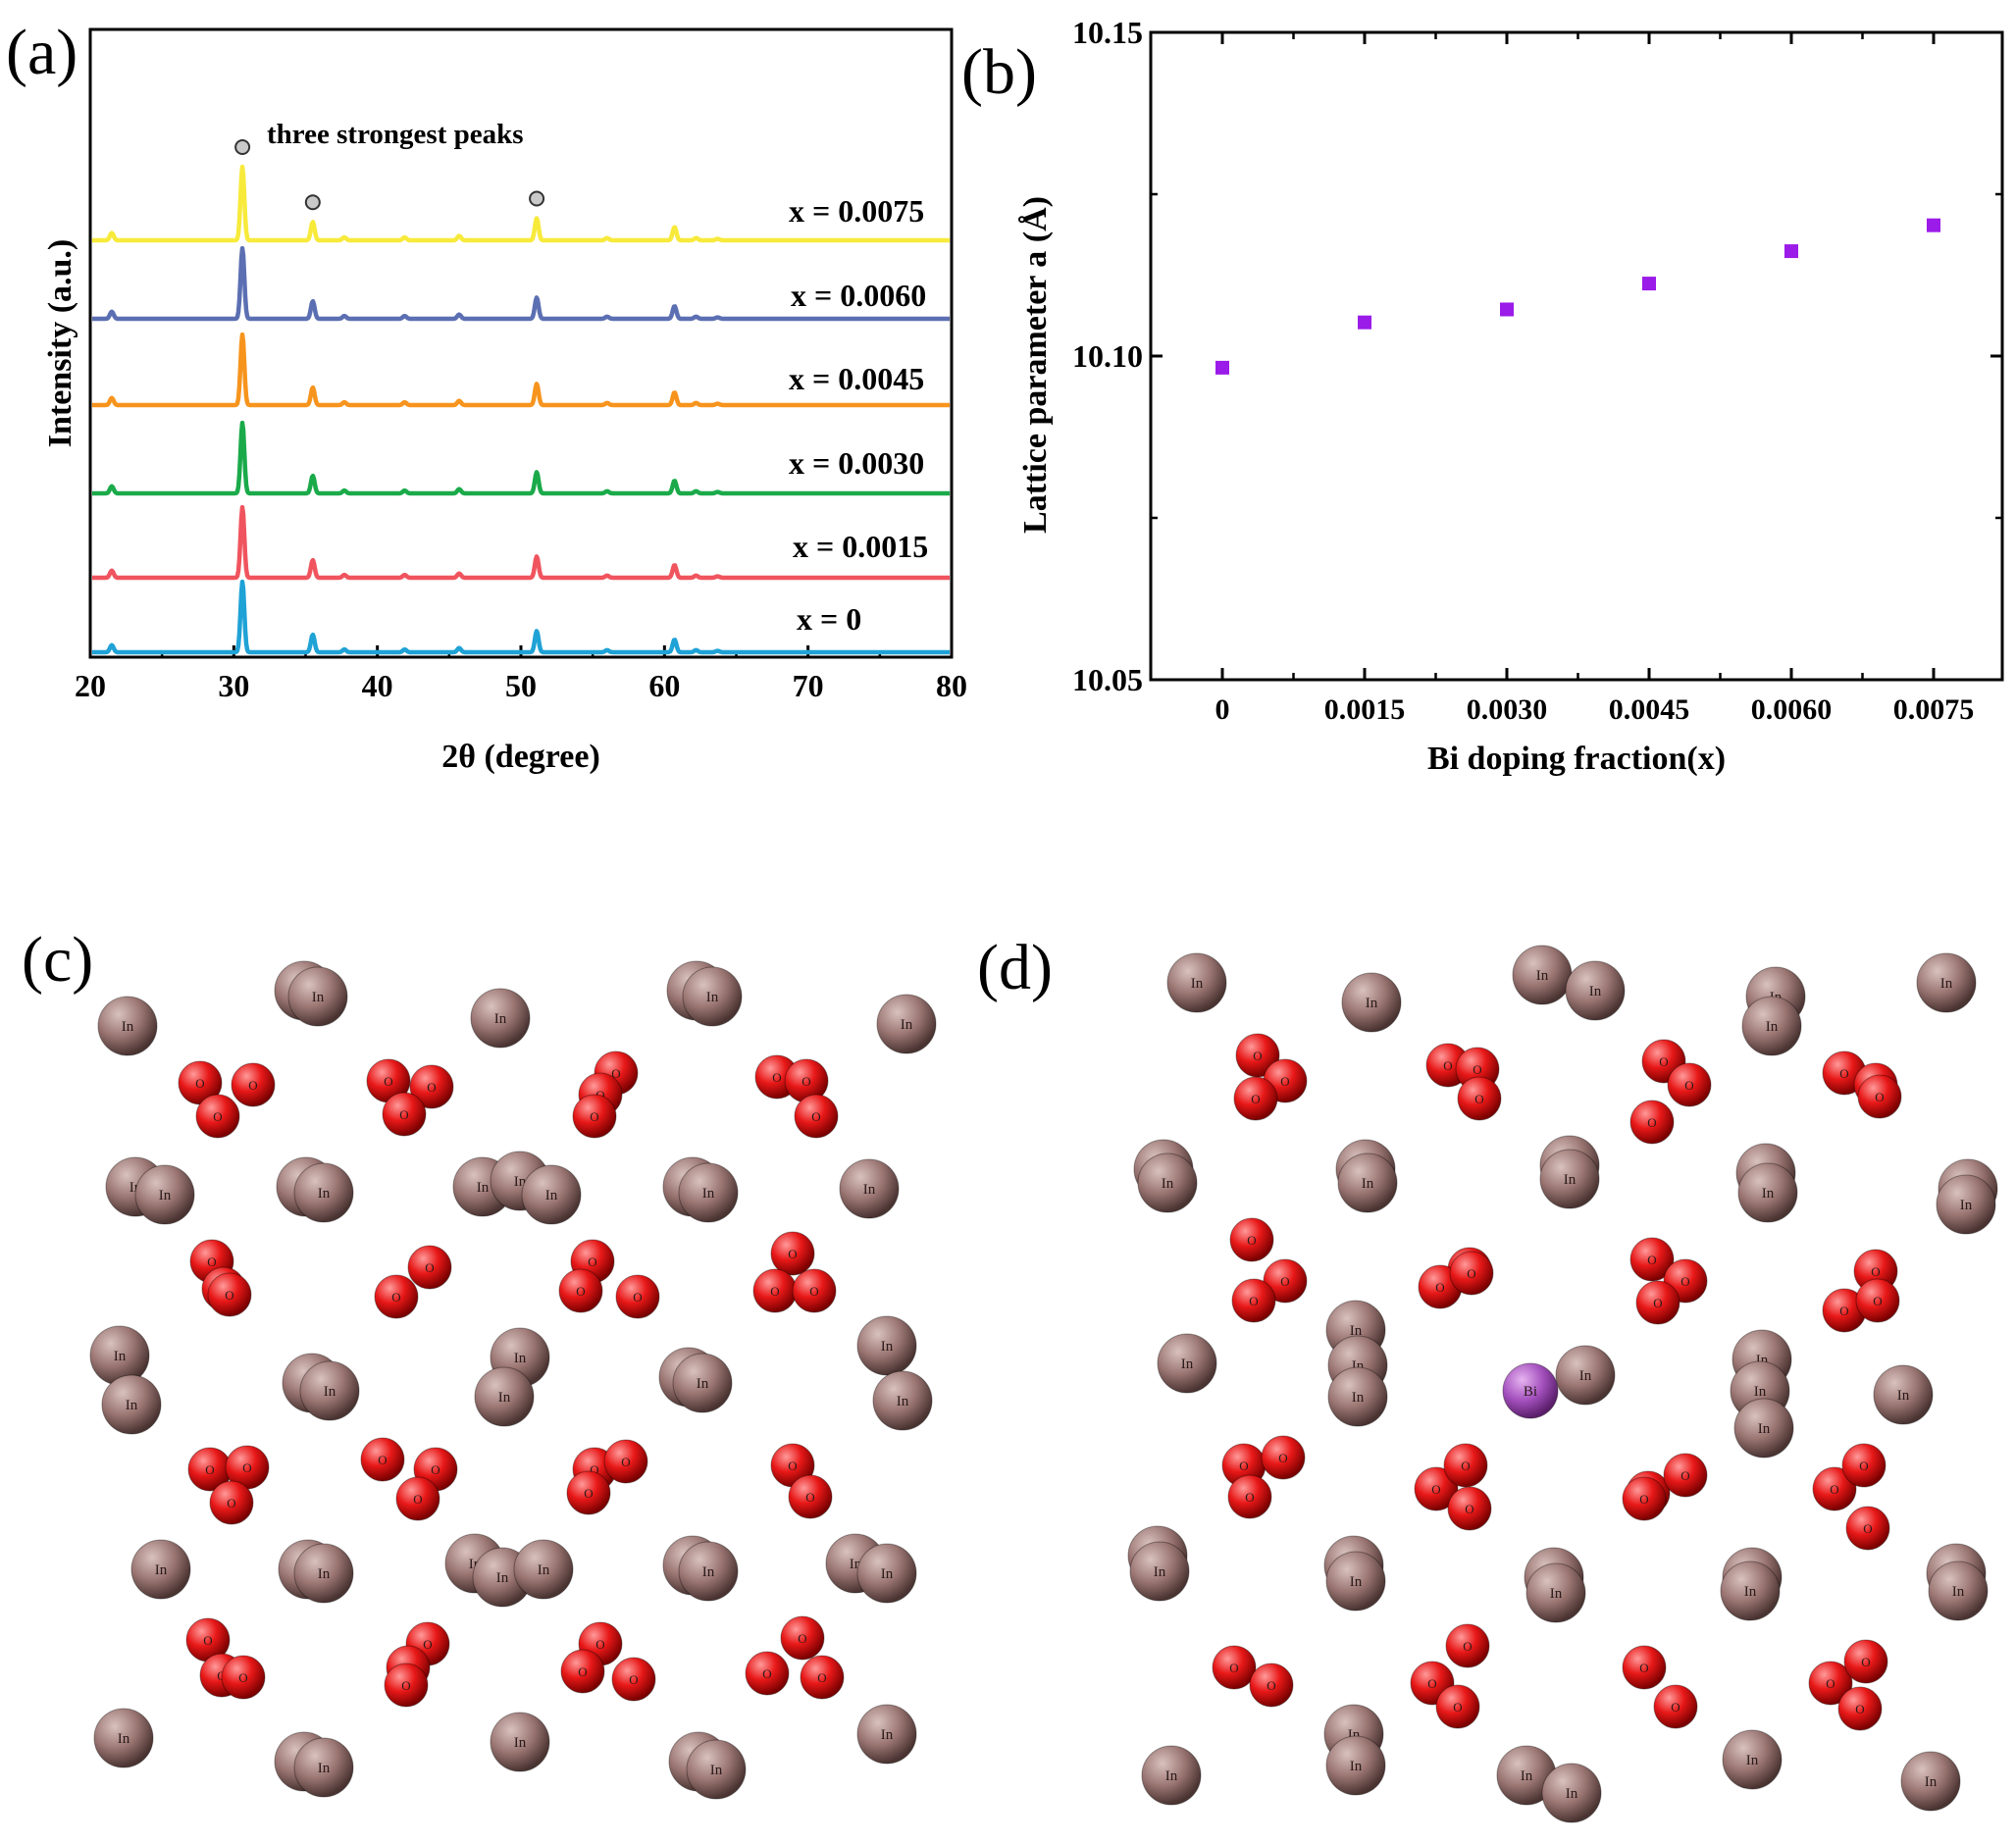 This screenshot has width=2016, height=1843. Describe the element at coordinates (951, 685) in the screenshot. I see `xrd-x-tick-label: 80` at that location.